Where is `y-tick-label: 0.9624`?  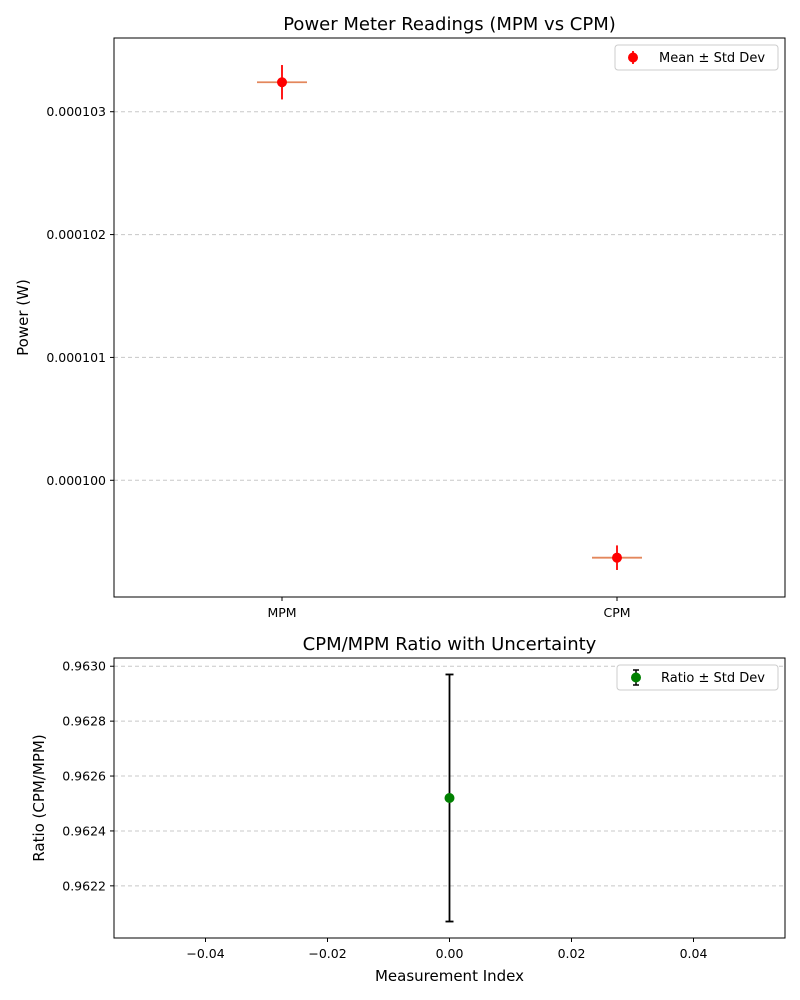 y-tick-label: 0.9624 is located at coordinates (84, 830).